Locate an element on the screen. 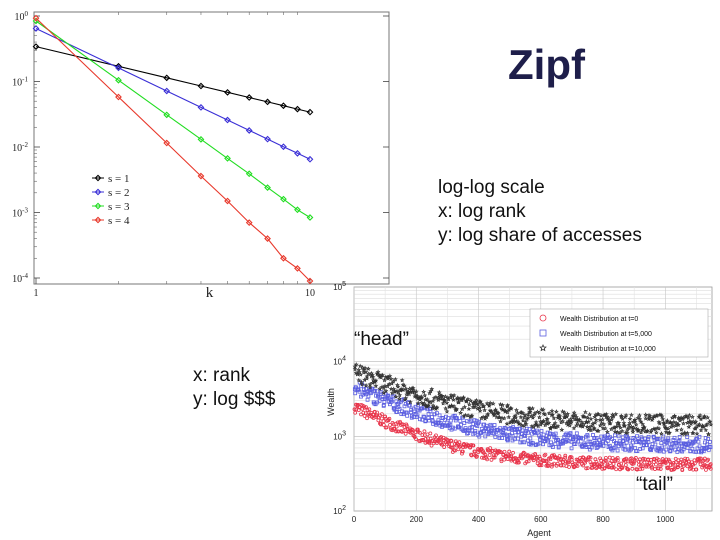  data-point is located at coordinates (167, 78).